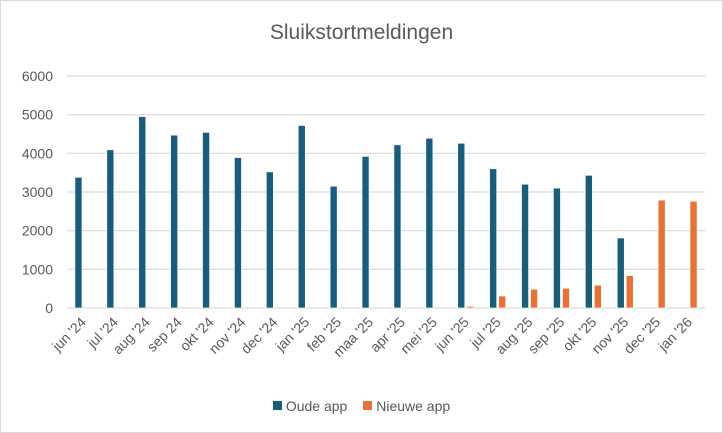 Image resolution: width=723 pixels, height=433 pixels. I want to click on x-tick-label: jan '26, so click(674, 334).